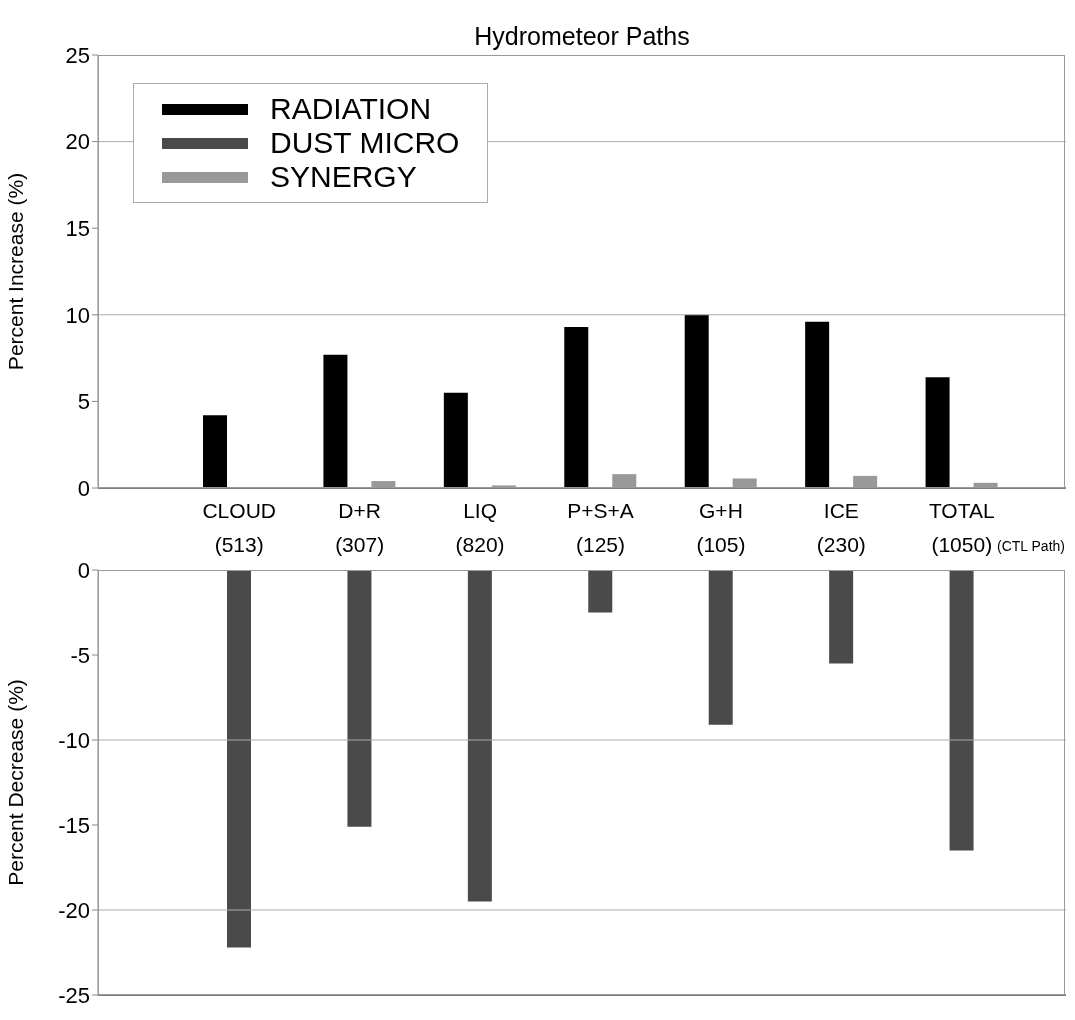  I want to click on y-tick-label: -10, so click(74, 740).